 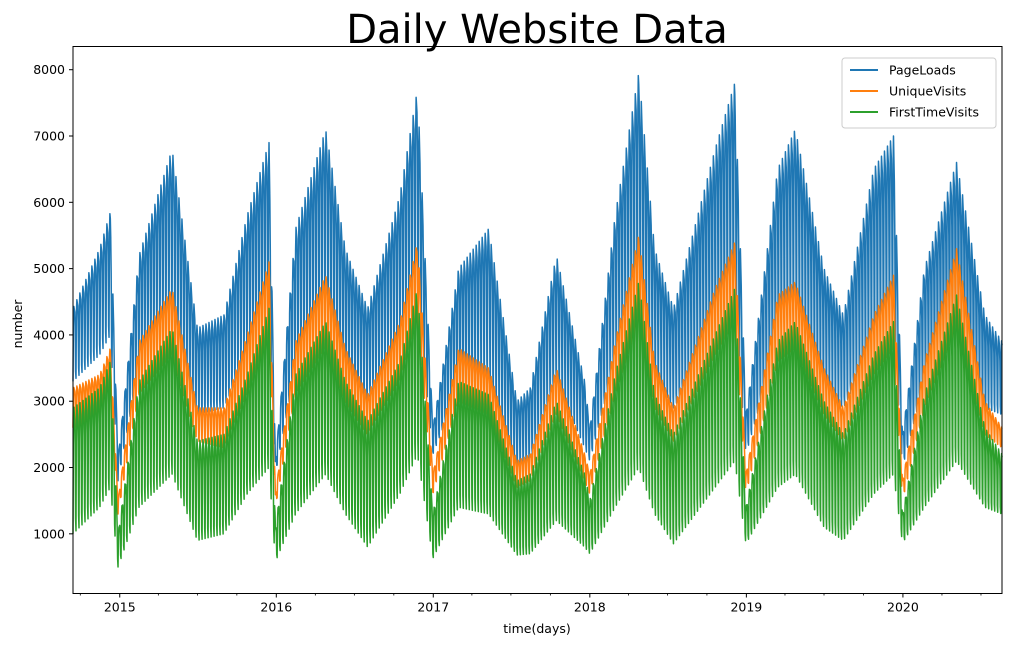 I want to click on y-tick-label: 8000, so click(x=49, y=69).